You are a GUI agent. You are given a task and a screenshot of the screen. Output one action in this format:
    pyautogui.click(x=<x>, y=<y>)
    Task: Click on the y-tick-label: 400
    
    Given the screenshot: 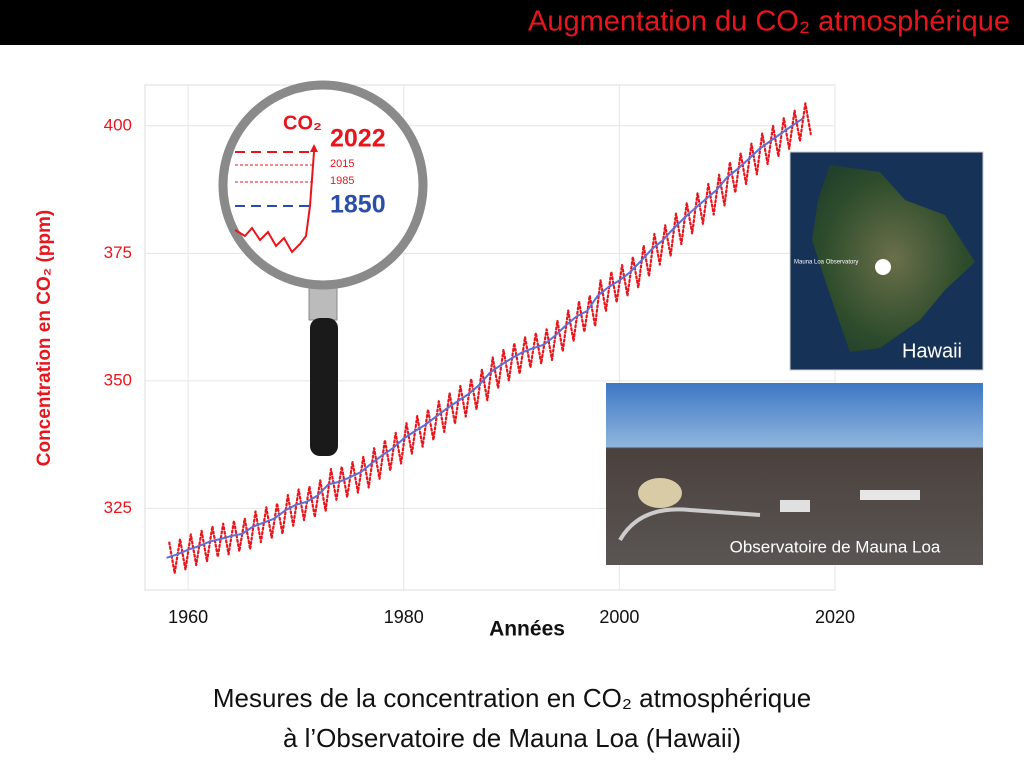 What is the action you would take?
    pyautogui.click(x=118, y=124)
    